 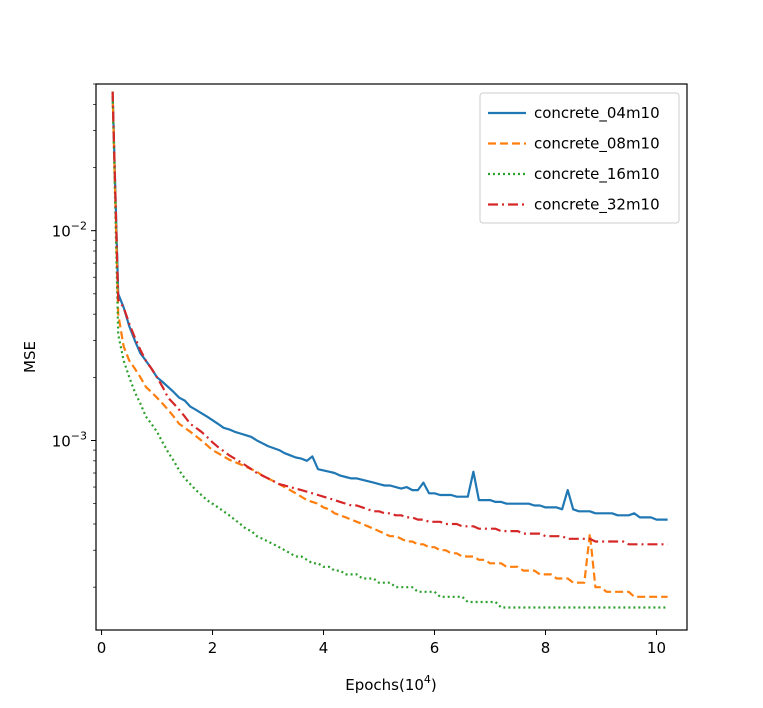 What do you see at coordinates (69, 440) in the screenshot?
I see `y-tick-label: 10⁻³` at bounding box center [69, 440].